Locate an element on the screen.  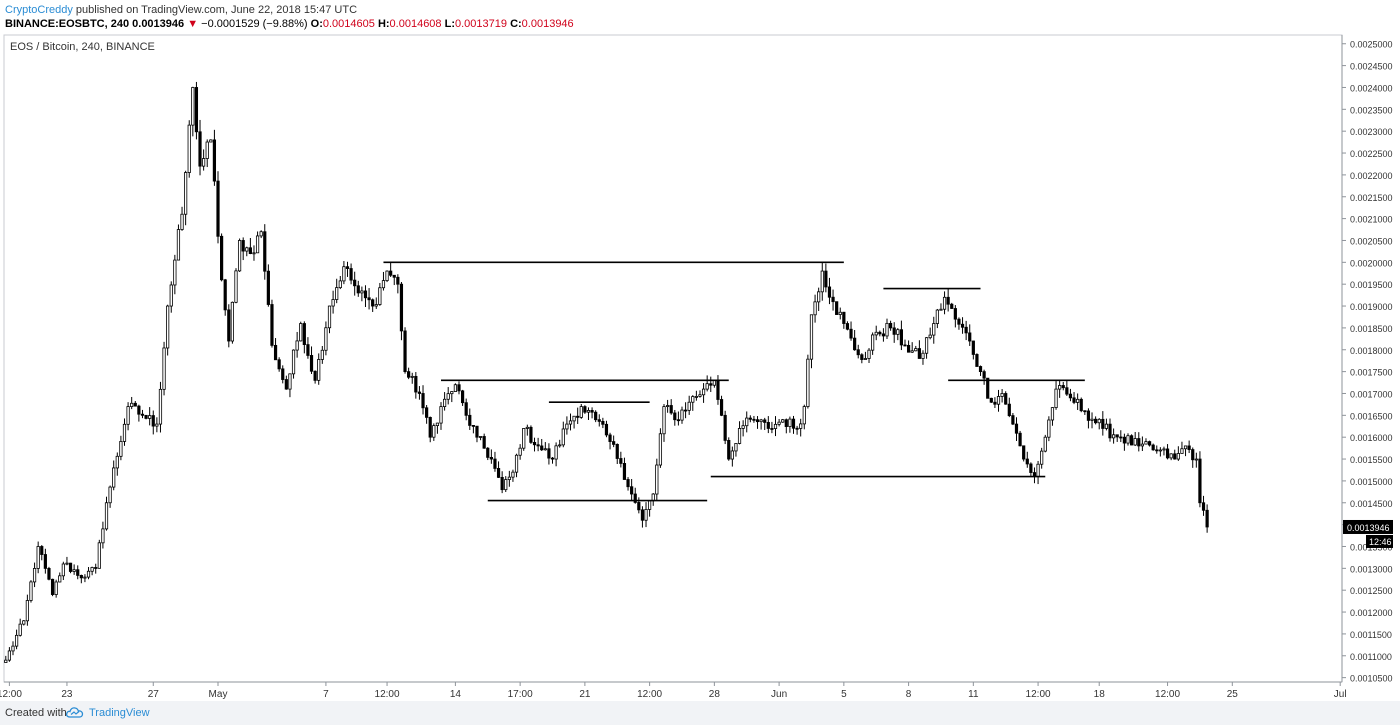
time-tick-label: 7 is located at coordinates (326, 694).